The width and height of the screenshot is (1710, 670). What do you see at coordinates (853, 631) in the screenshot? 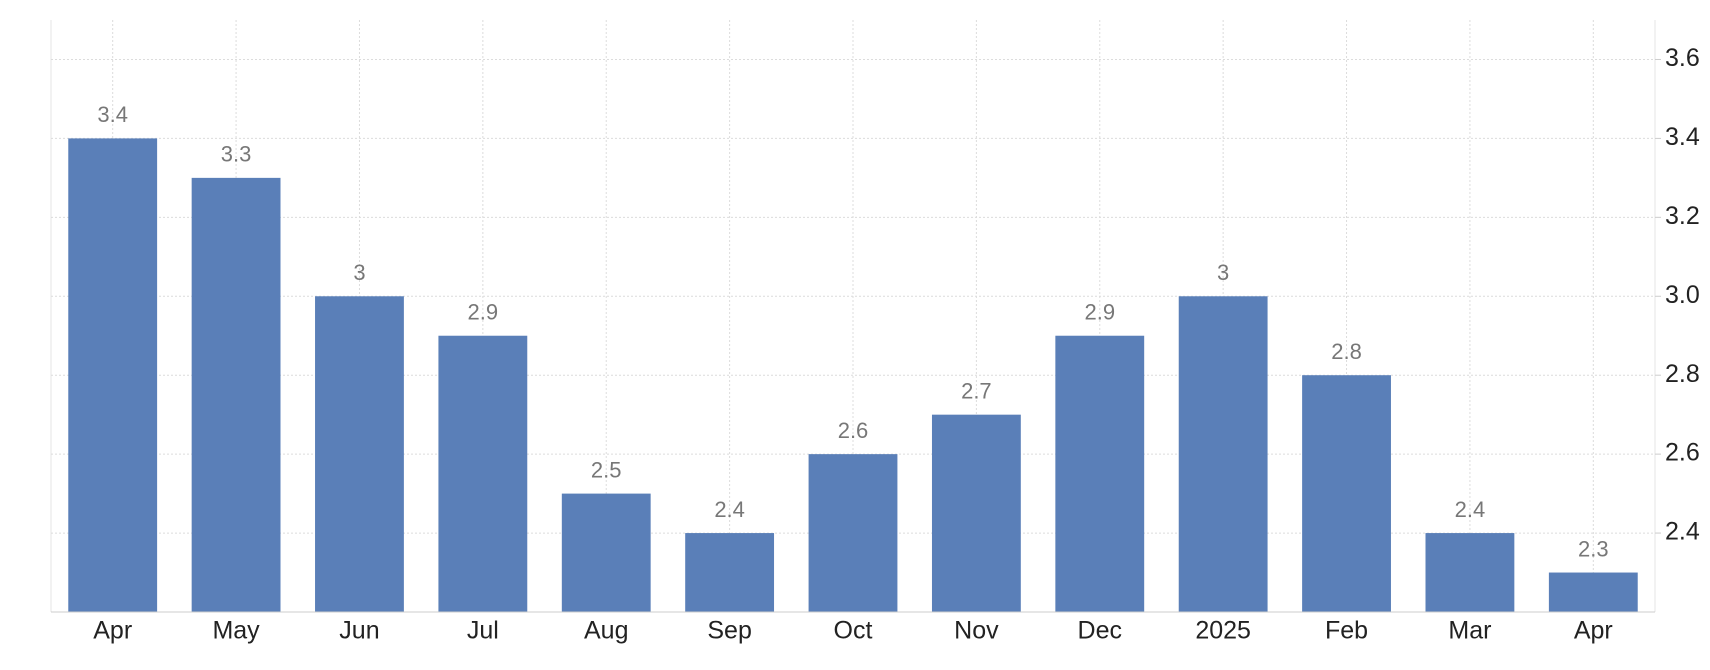
I see `x-tick-label: Oct` at bounding box center [853, 631].